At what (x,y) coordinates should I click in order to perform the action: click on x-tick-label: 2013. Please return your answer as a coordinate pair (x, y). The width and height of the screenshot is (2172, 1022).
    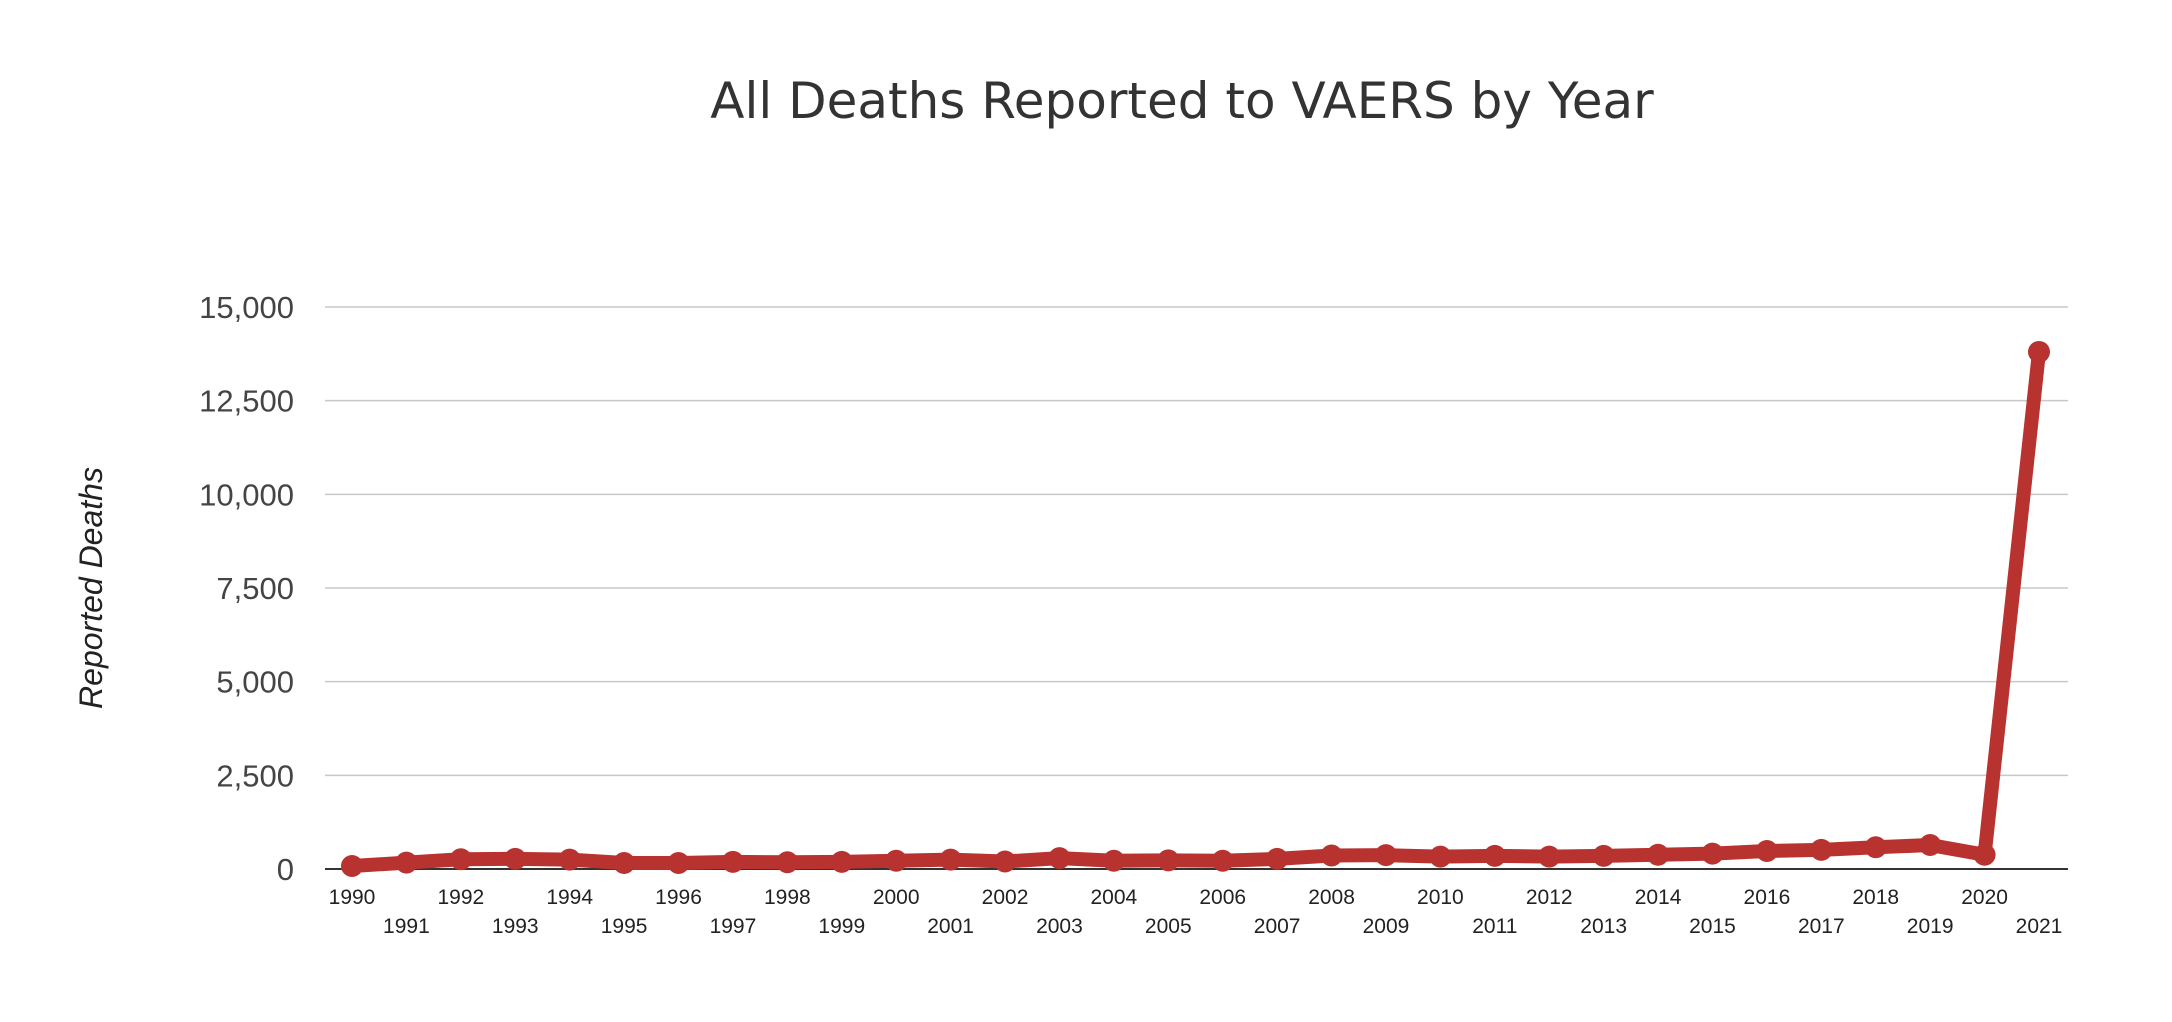
    Looking at the image, I should click on (1603, 926).